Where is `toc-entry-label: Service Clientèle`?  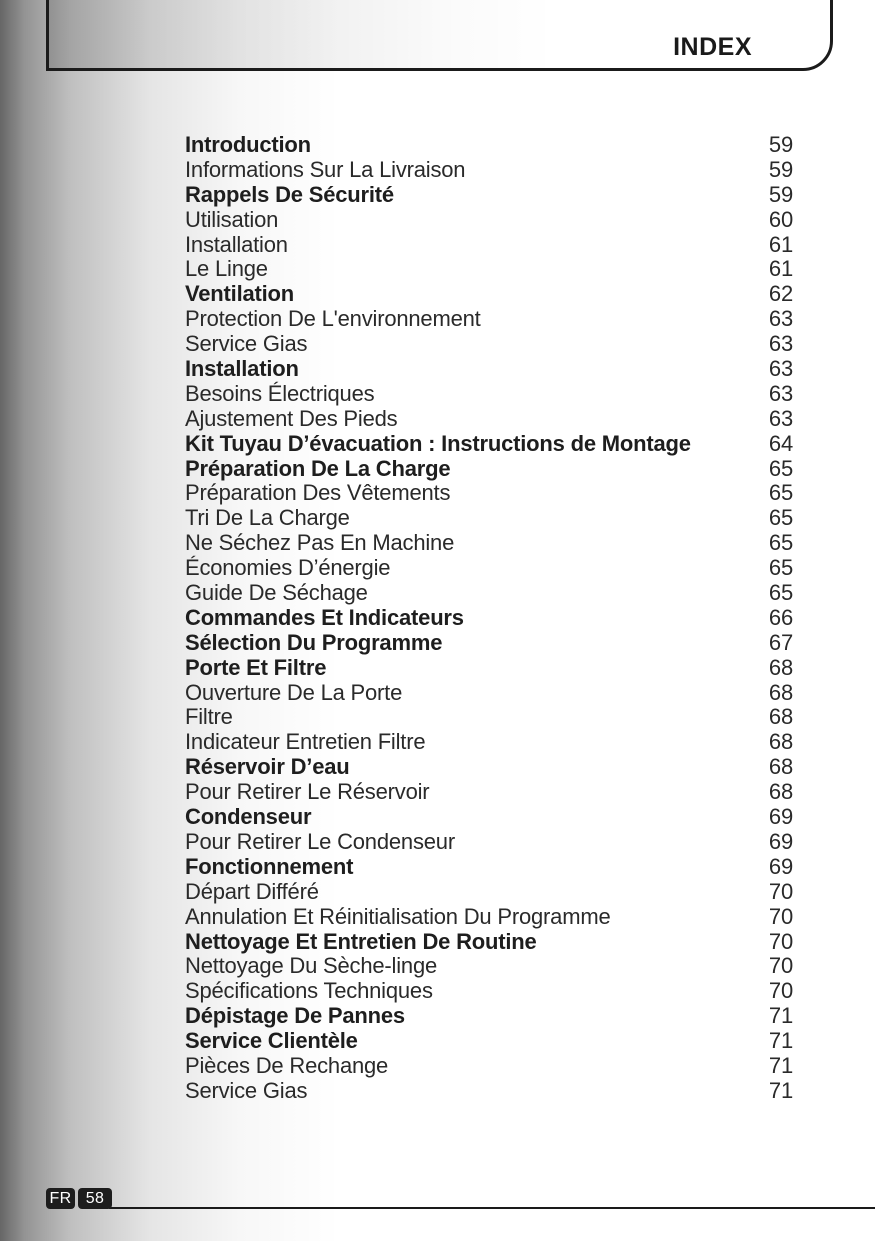
toc-entry-label: Service Clientèle is located at coordinates (271, 1041).